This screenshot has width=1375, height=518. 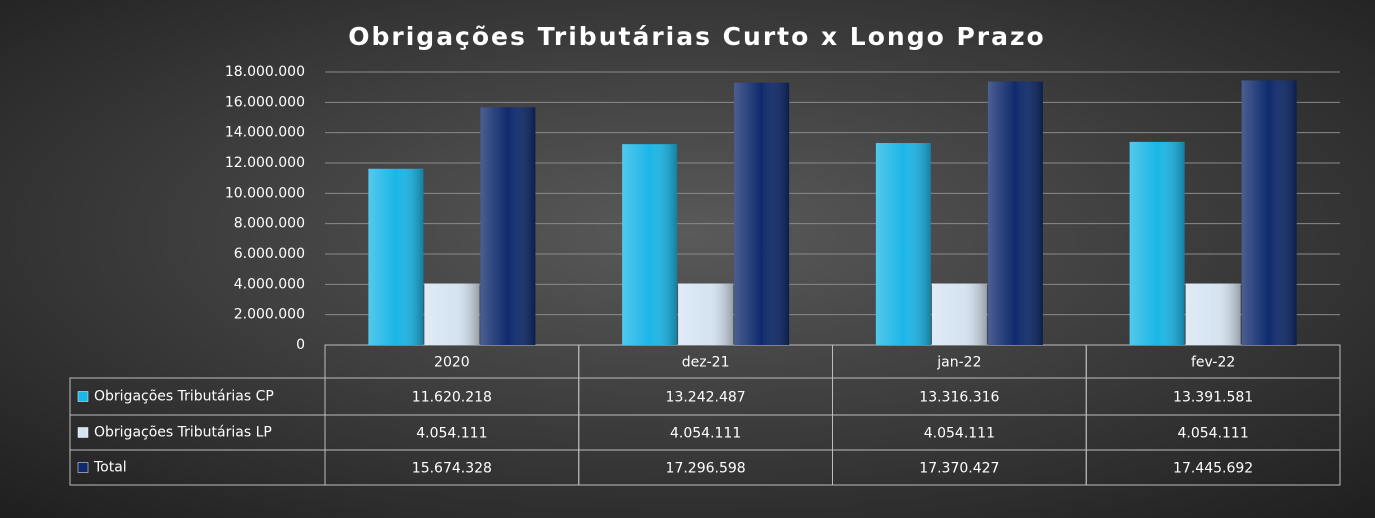 What do you see at coordinates (452, 363) in the screenshot?
I see `x-tick-label: 2020` at bounding box center [452, 363].